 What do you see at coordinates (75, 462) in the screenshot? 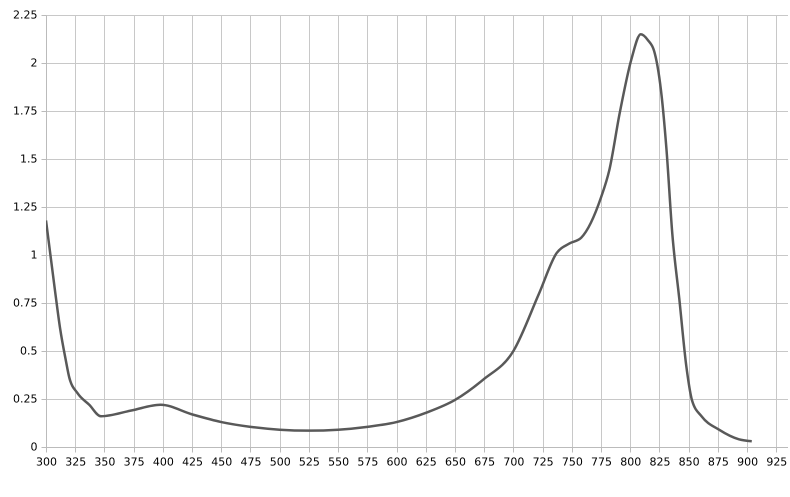
I see `x-tick-label: 325` at bounding box center [75, 462].